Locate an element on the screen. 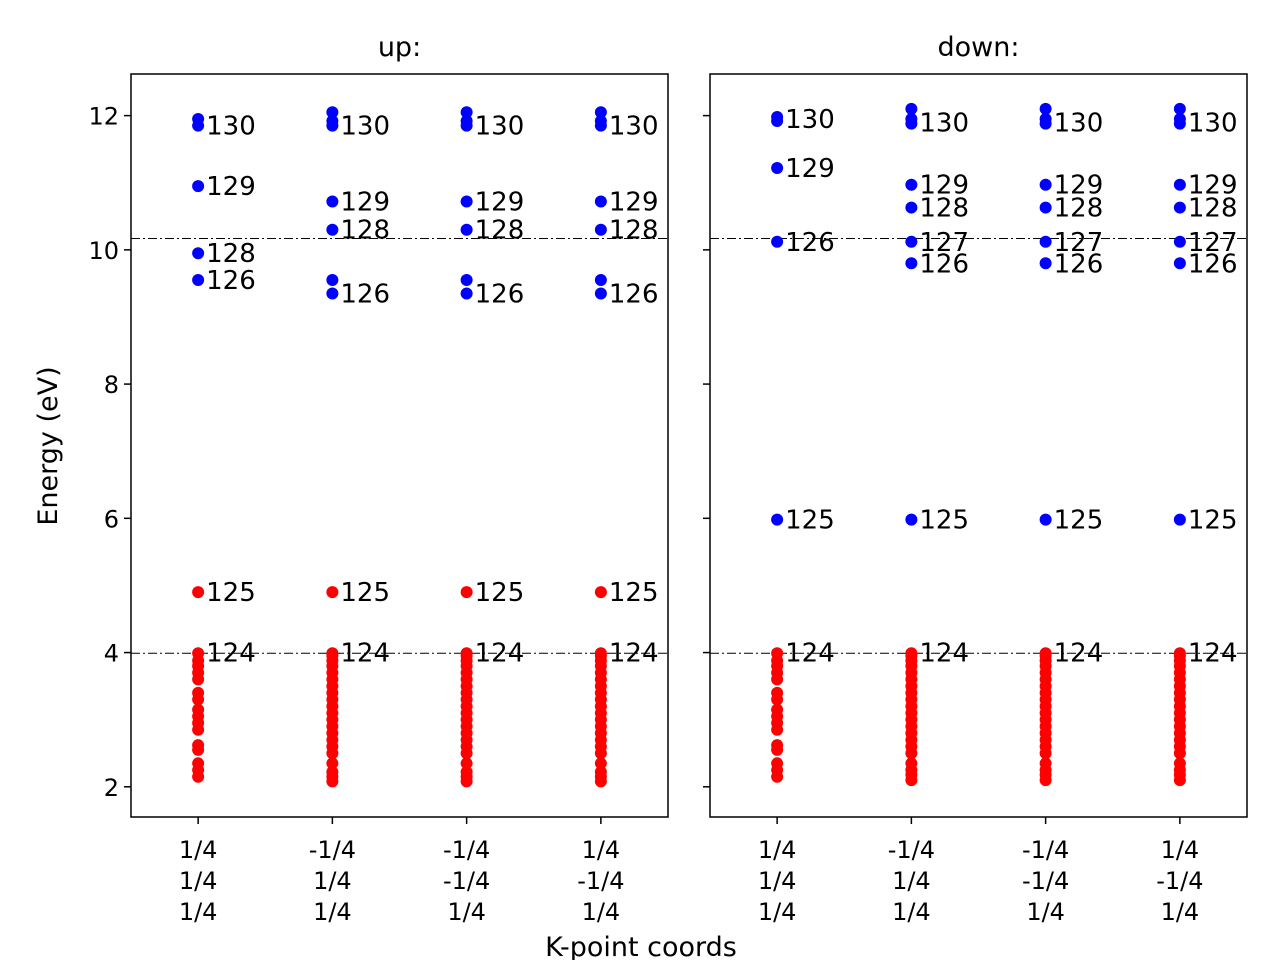 The width and height of the screenshot is (1280, 960). panel-title: up: is located at coordinates (399, 47).